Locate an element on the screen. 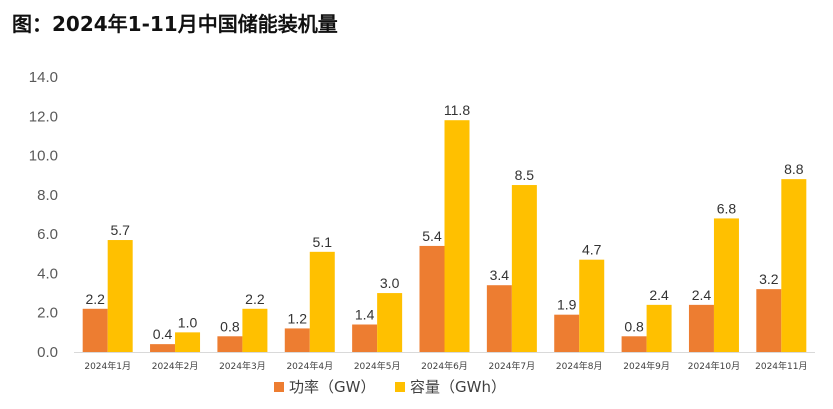 This screenshot has width=833, height=409. data-label: 5.7 is located at coordinates (120, 230).